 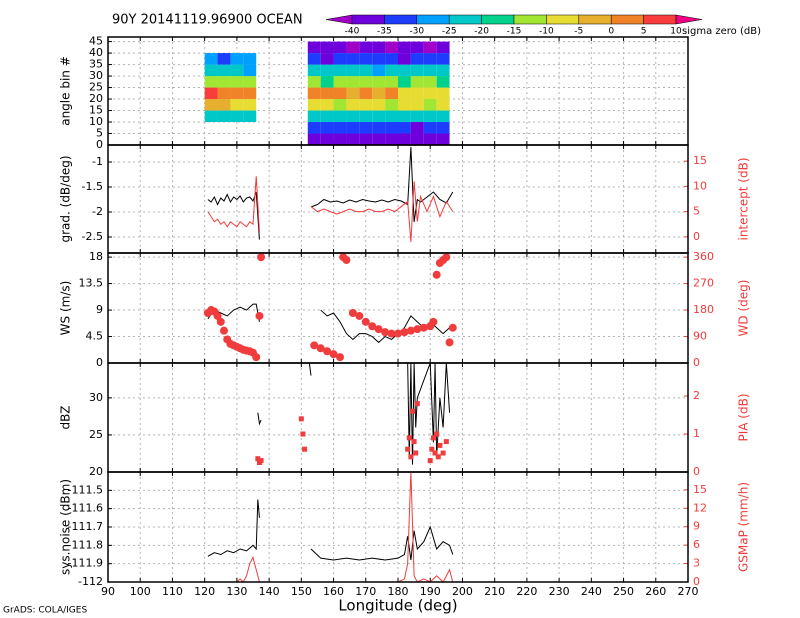 I want to click on y2-tick-label: 3, so click(x=696, y=563).